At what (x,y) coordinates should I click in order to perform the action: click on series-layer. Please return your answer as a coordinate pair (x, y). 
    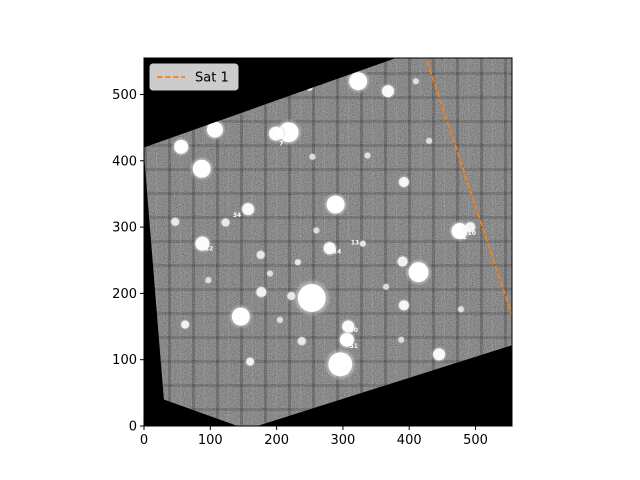
    Looking at the image, I should click on (469, 188).